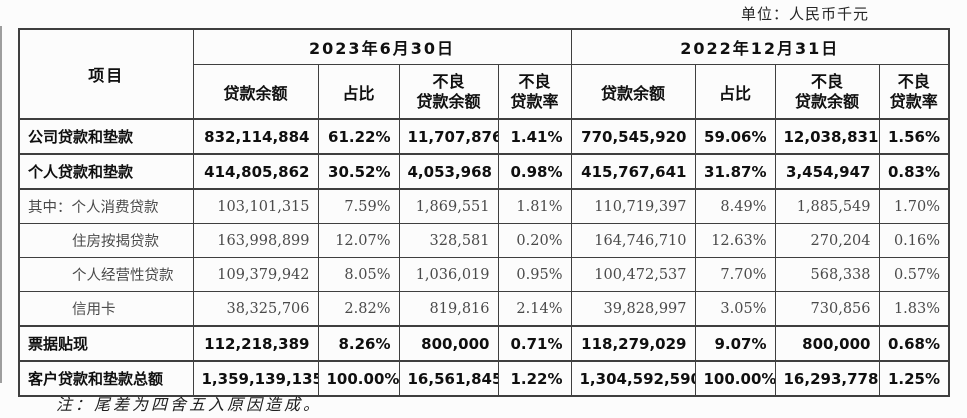  Describe the element at coordinates (827, 378) in the screenshot. I see `npl-balance-2022: 16,293,778` at that location.